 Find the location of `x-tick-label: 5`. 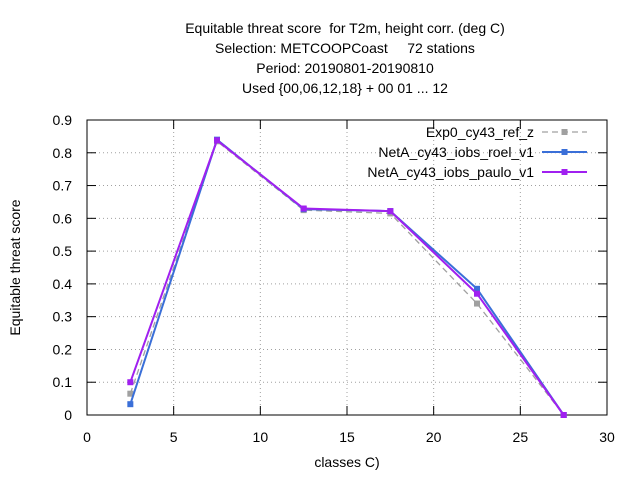

x-tick-label: 5 is located at coordinates (174, 437).